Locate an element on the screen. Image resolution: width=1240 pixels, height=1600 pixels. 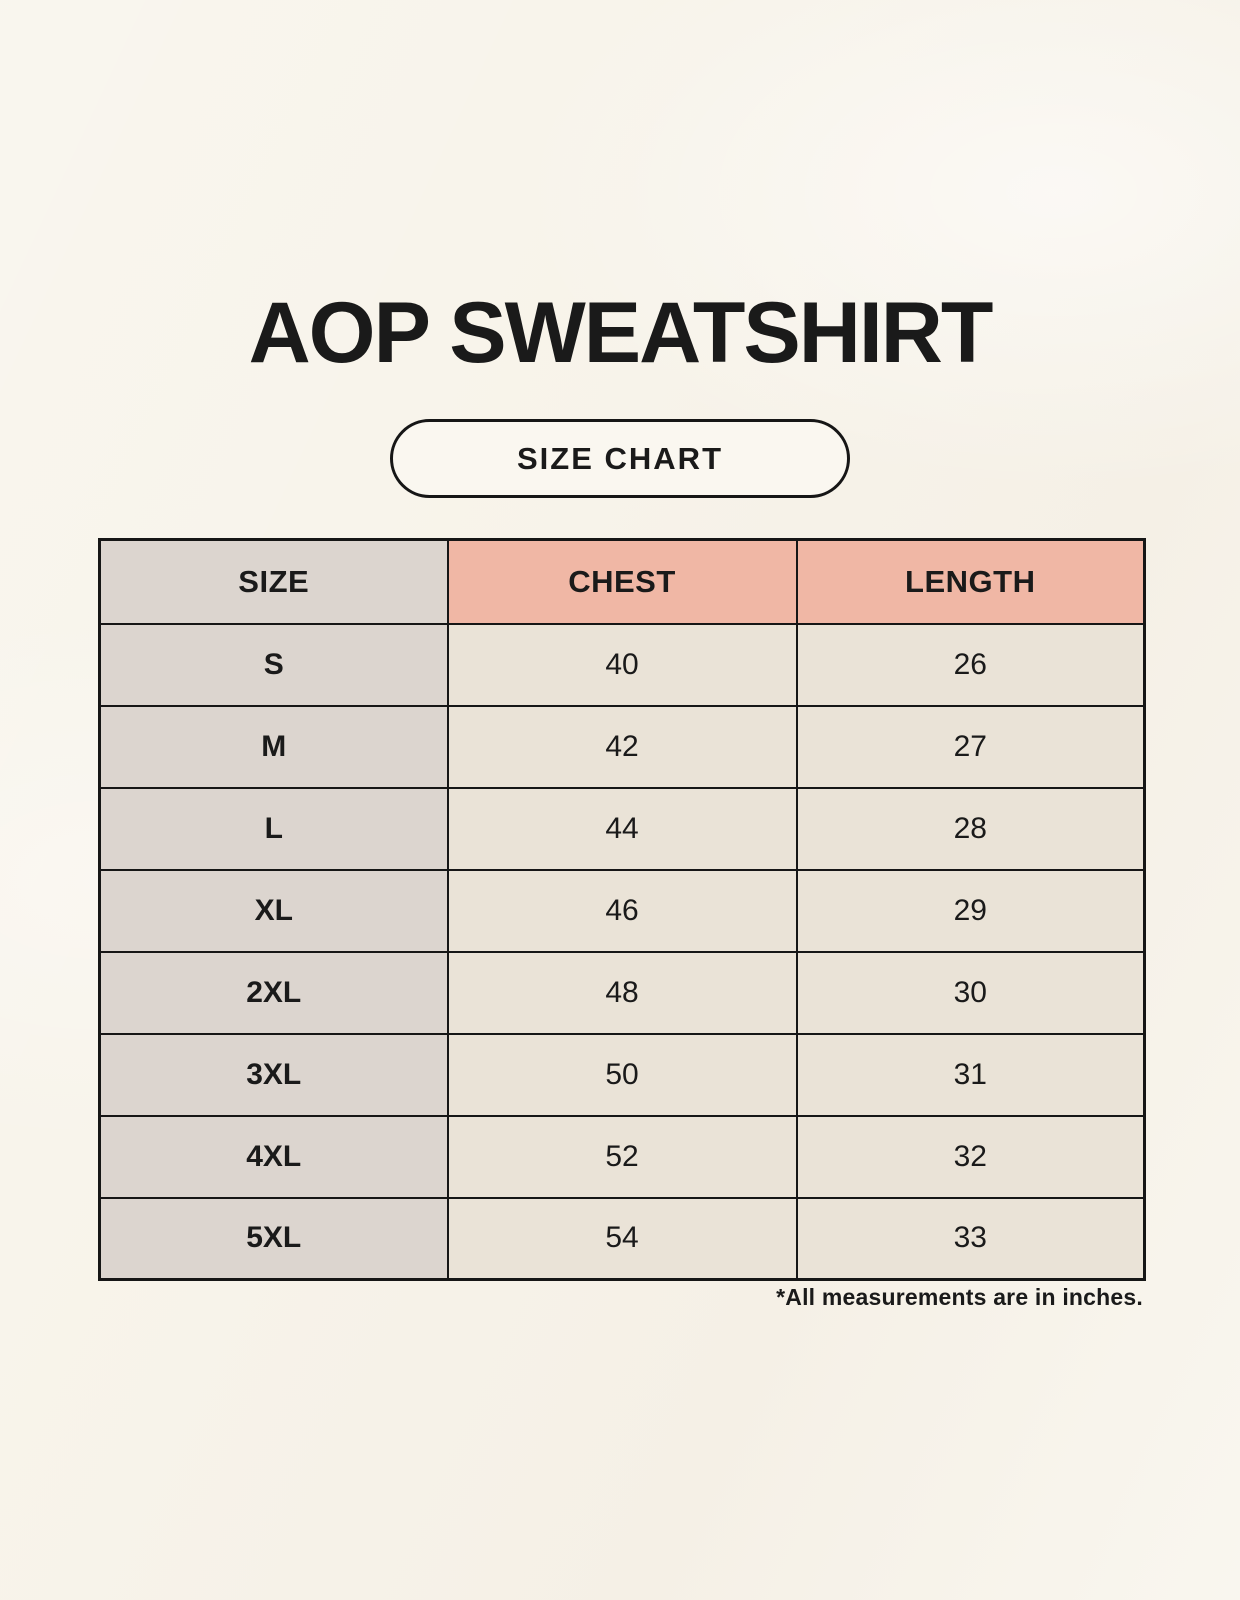
size-cell: 4XL is located at coordinates (273, 1156).